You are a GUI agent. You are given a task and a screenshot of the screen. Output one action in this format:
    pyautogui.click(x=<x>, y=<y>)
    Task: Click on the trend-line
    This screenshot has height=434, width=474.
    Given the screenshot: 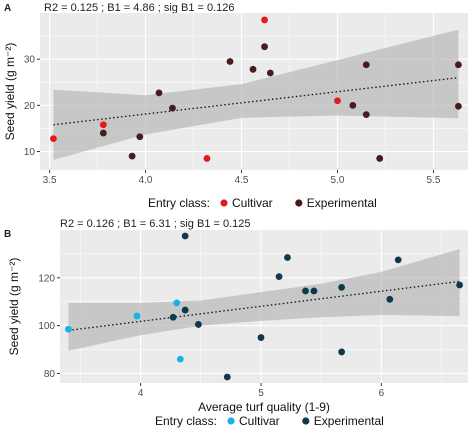 What is the action you would take?
    pyautogui.click(x=264, y=306)
    